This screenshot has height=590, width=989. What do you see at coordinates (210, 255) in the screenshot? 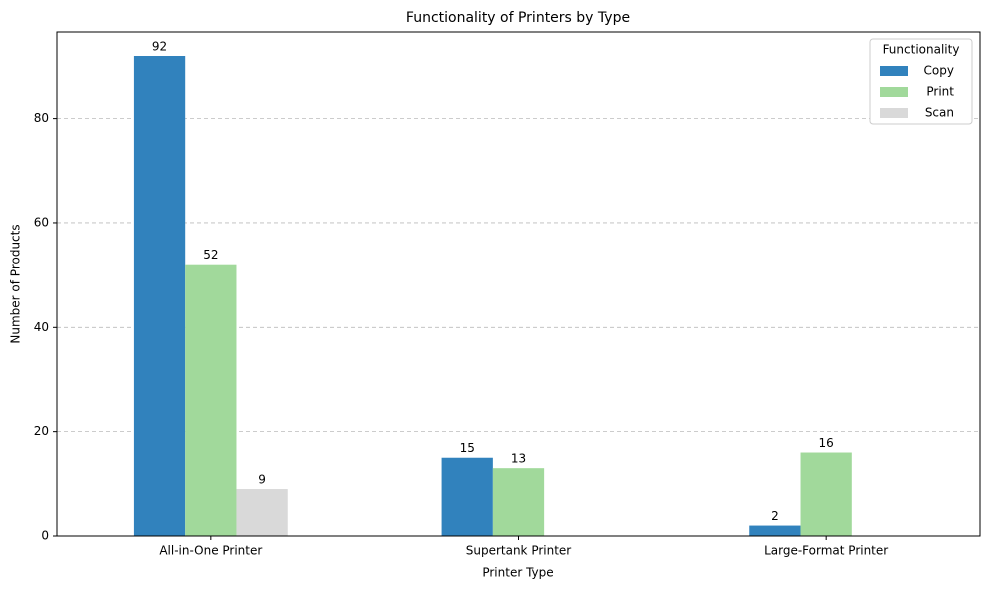
I see `value-label: 52` at bounding box center [210, 255].